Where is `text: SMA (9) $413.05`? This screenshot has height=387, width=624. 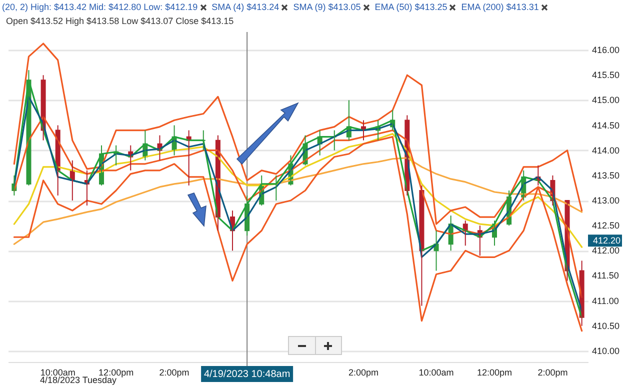
text: SMA (9) $413.05 is located at coordinates (327, 7).